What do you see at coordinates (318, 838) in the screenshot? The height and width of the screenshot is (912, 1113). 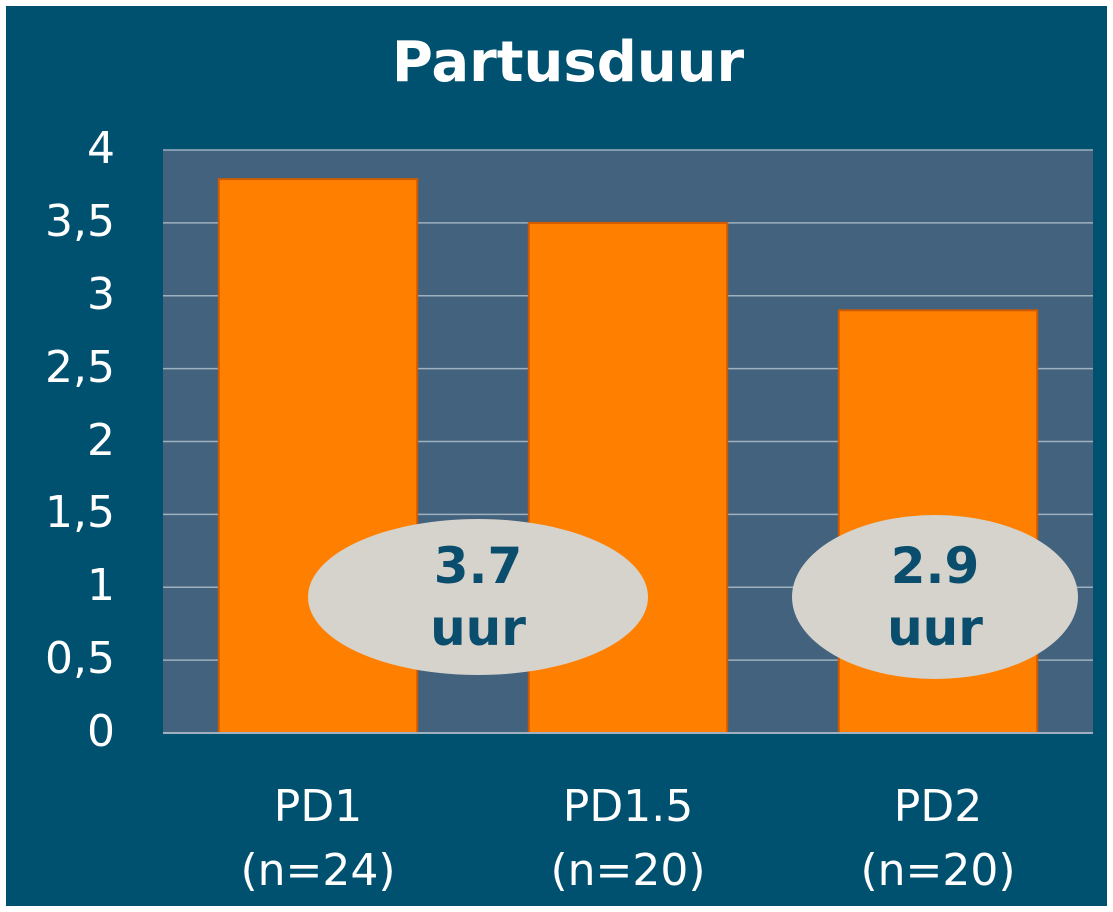 I see `x-tick-label: PD1 (n=24)` at bounding box center [318, 838].